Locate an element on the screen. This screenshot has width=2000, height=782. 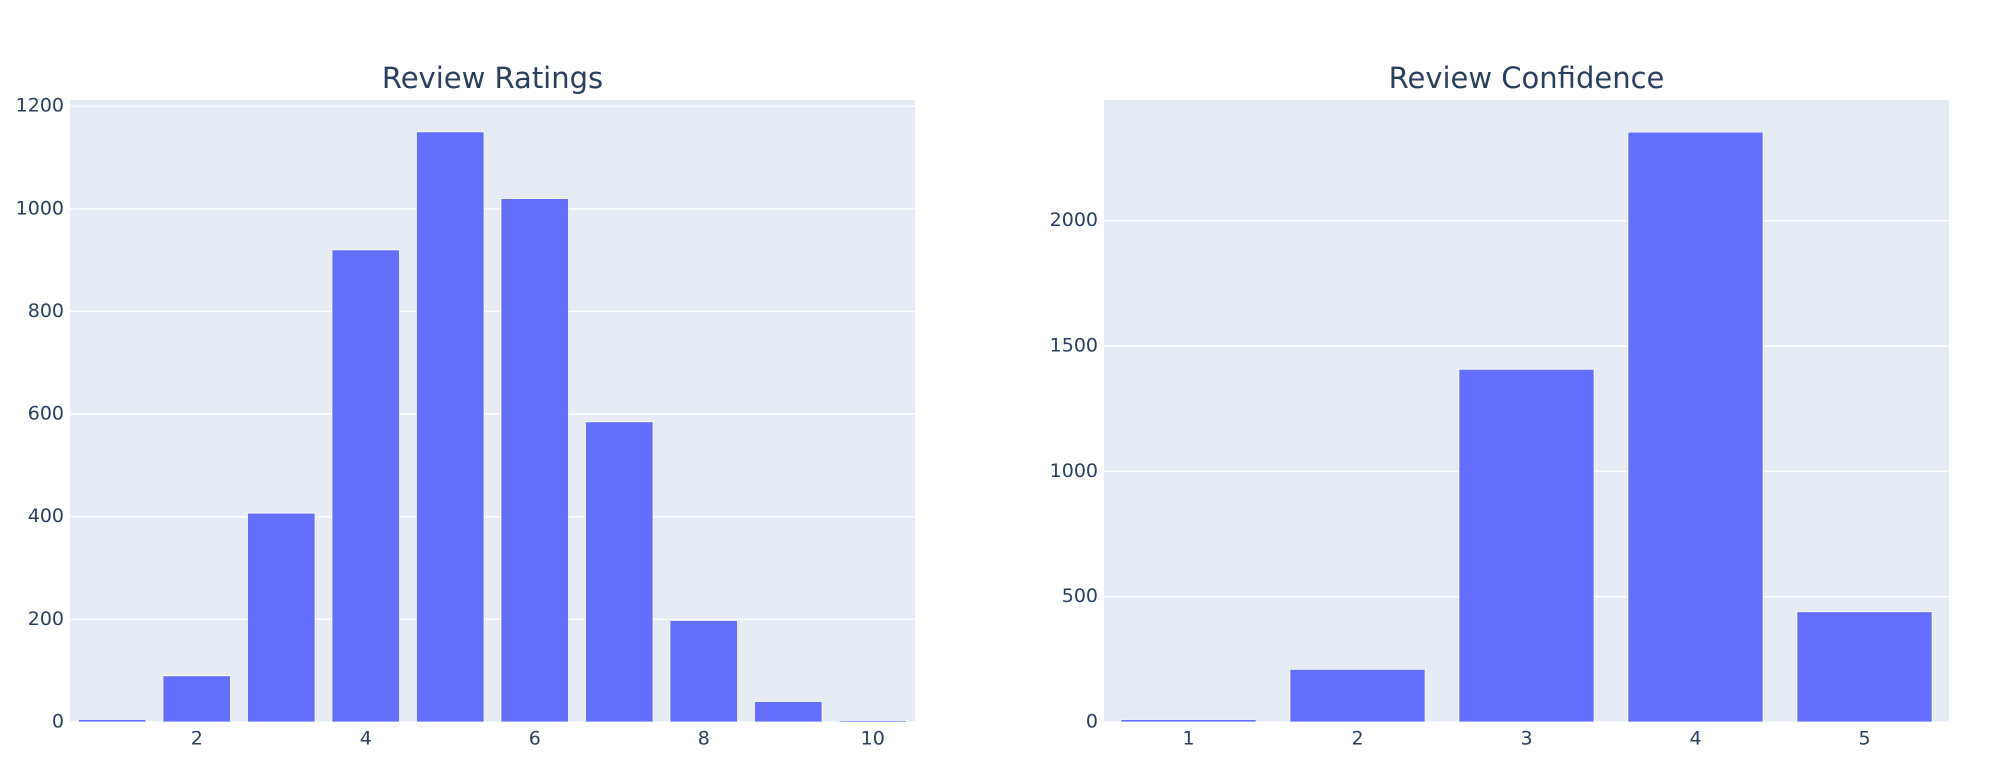
y-tick-label: 1500 is located at coordinates (1074, 345).